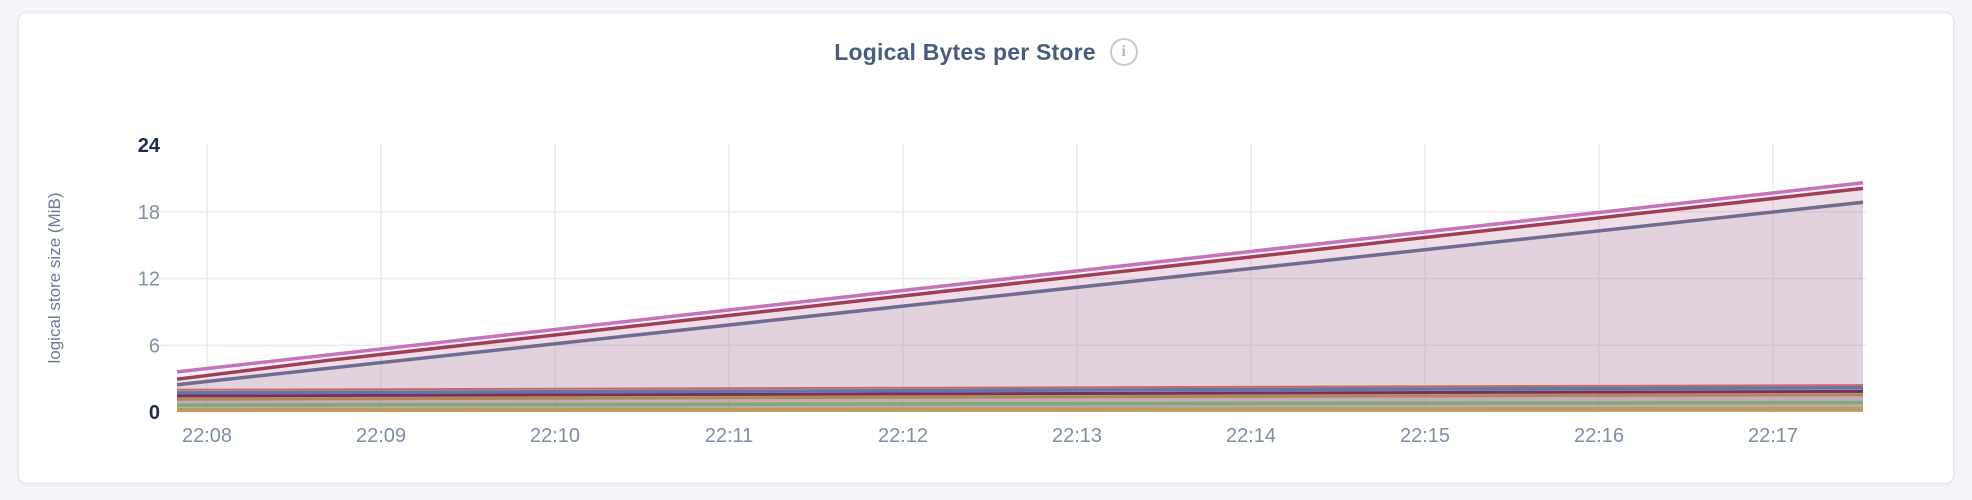 Image resolution: width=1972 pixels, height=500 pixels. I want to click on series-line-series-7-flat-tan, so click(1020, 397).